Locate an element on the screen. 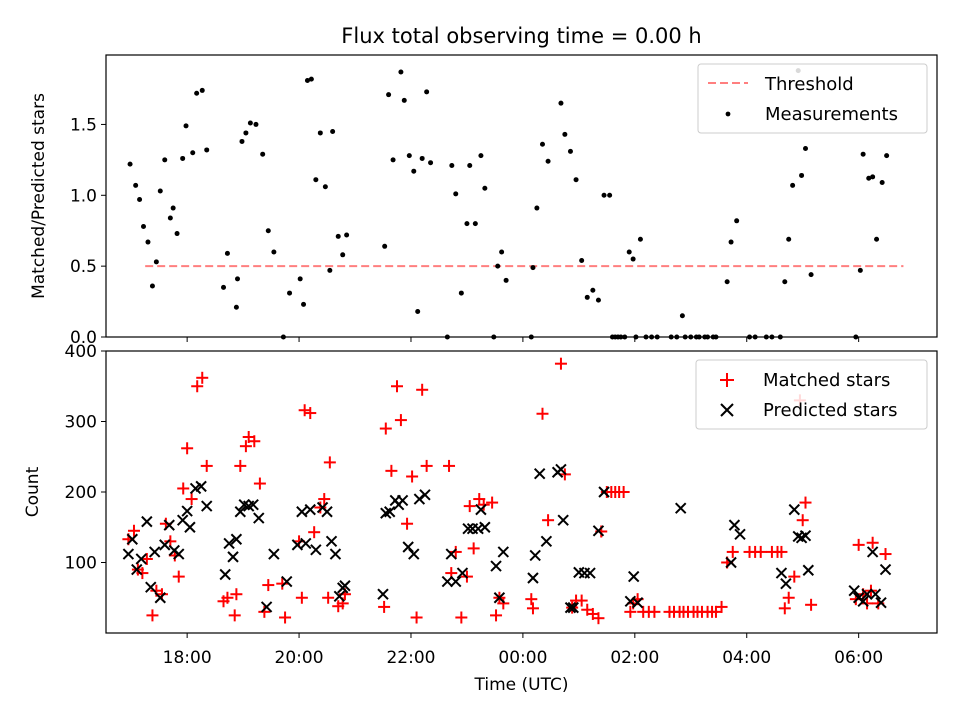 This screenshot has width=960, height=720. legend-matched-swatch is located at coordinates (727, 380).